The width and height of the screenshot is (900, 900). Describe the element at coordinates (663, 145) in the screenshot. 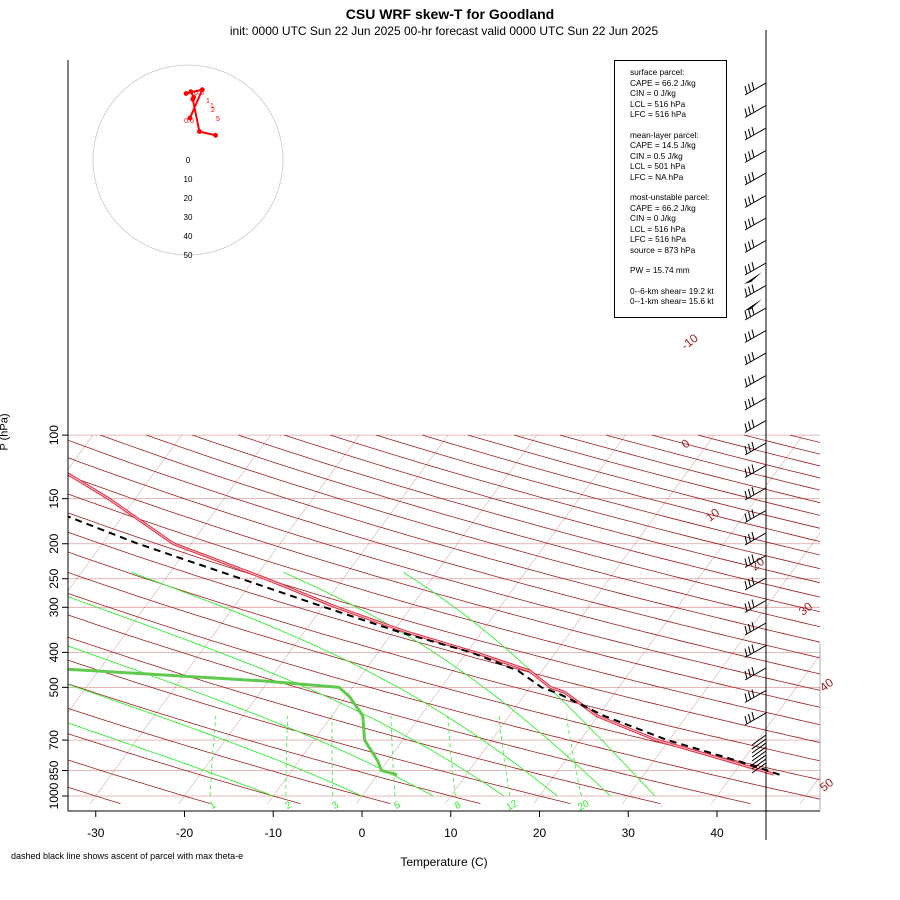

I see `info-line: CAPE = 14.5 J/kg` at that location.